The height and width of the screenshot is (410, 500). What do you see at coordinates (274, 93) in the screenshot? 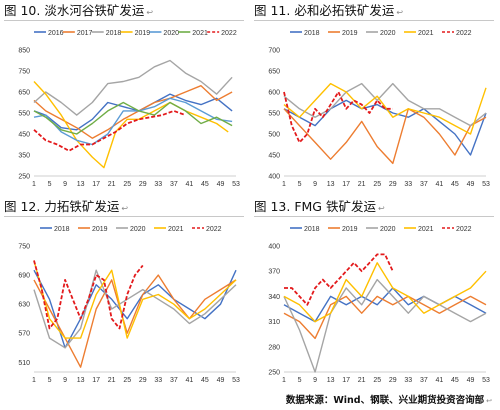
I see `y-tick-label: 600` at bounding box center [274, 93].